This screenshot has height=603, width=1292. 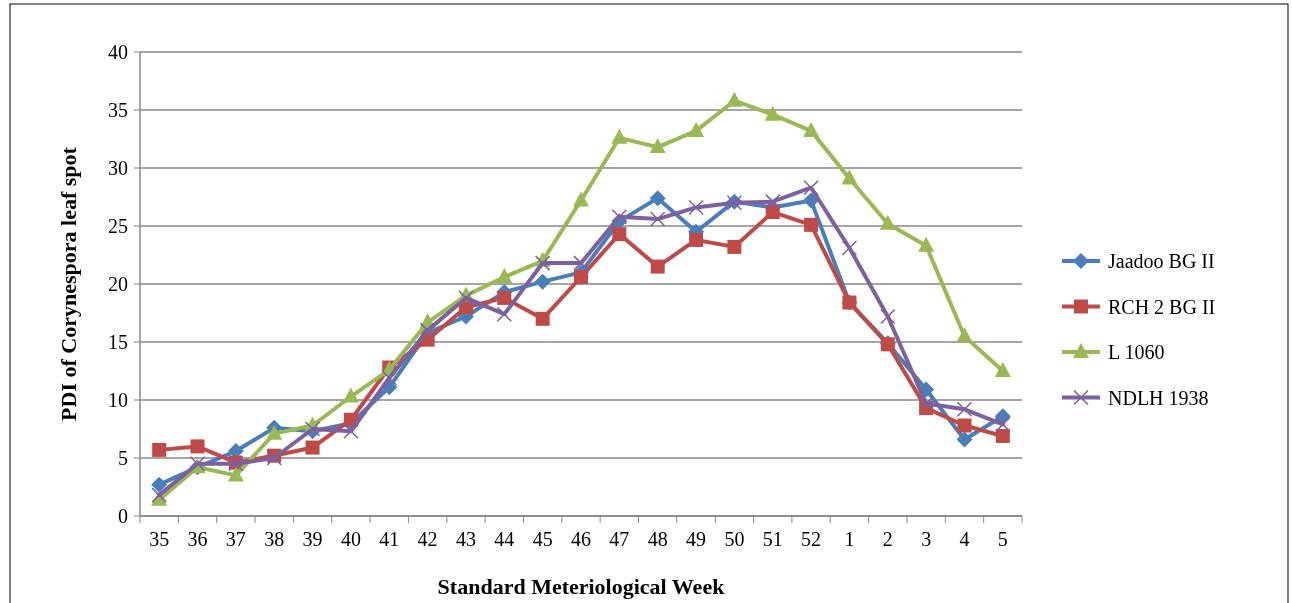 What do you see at coordinates (68, 283) in the screenshot?
I see `y-axis-title: PDI of Corynespora leaf spot` at bounding box center [68, 283].